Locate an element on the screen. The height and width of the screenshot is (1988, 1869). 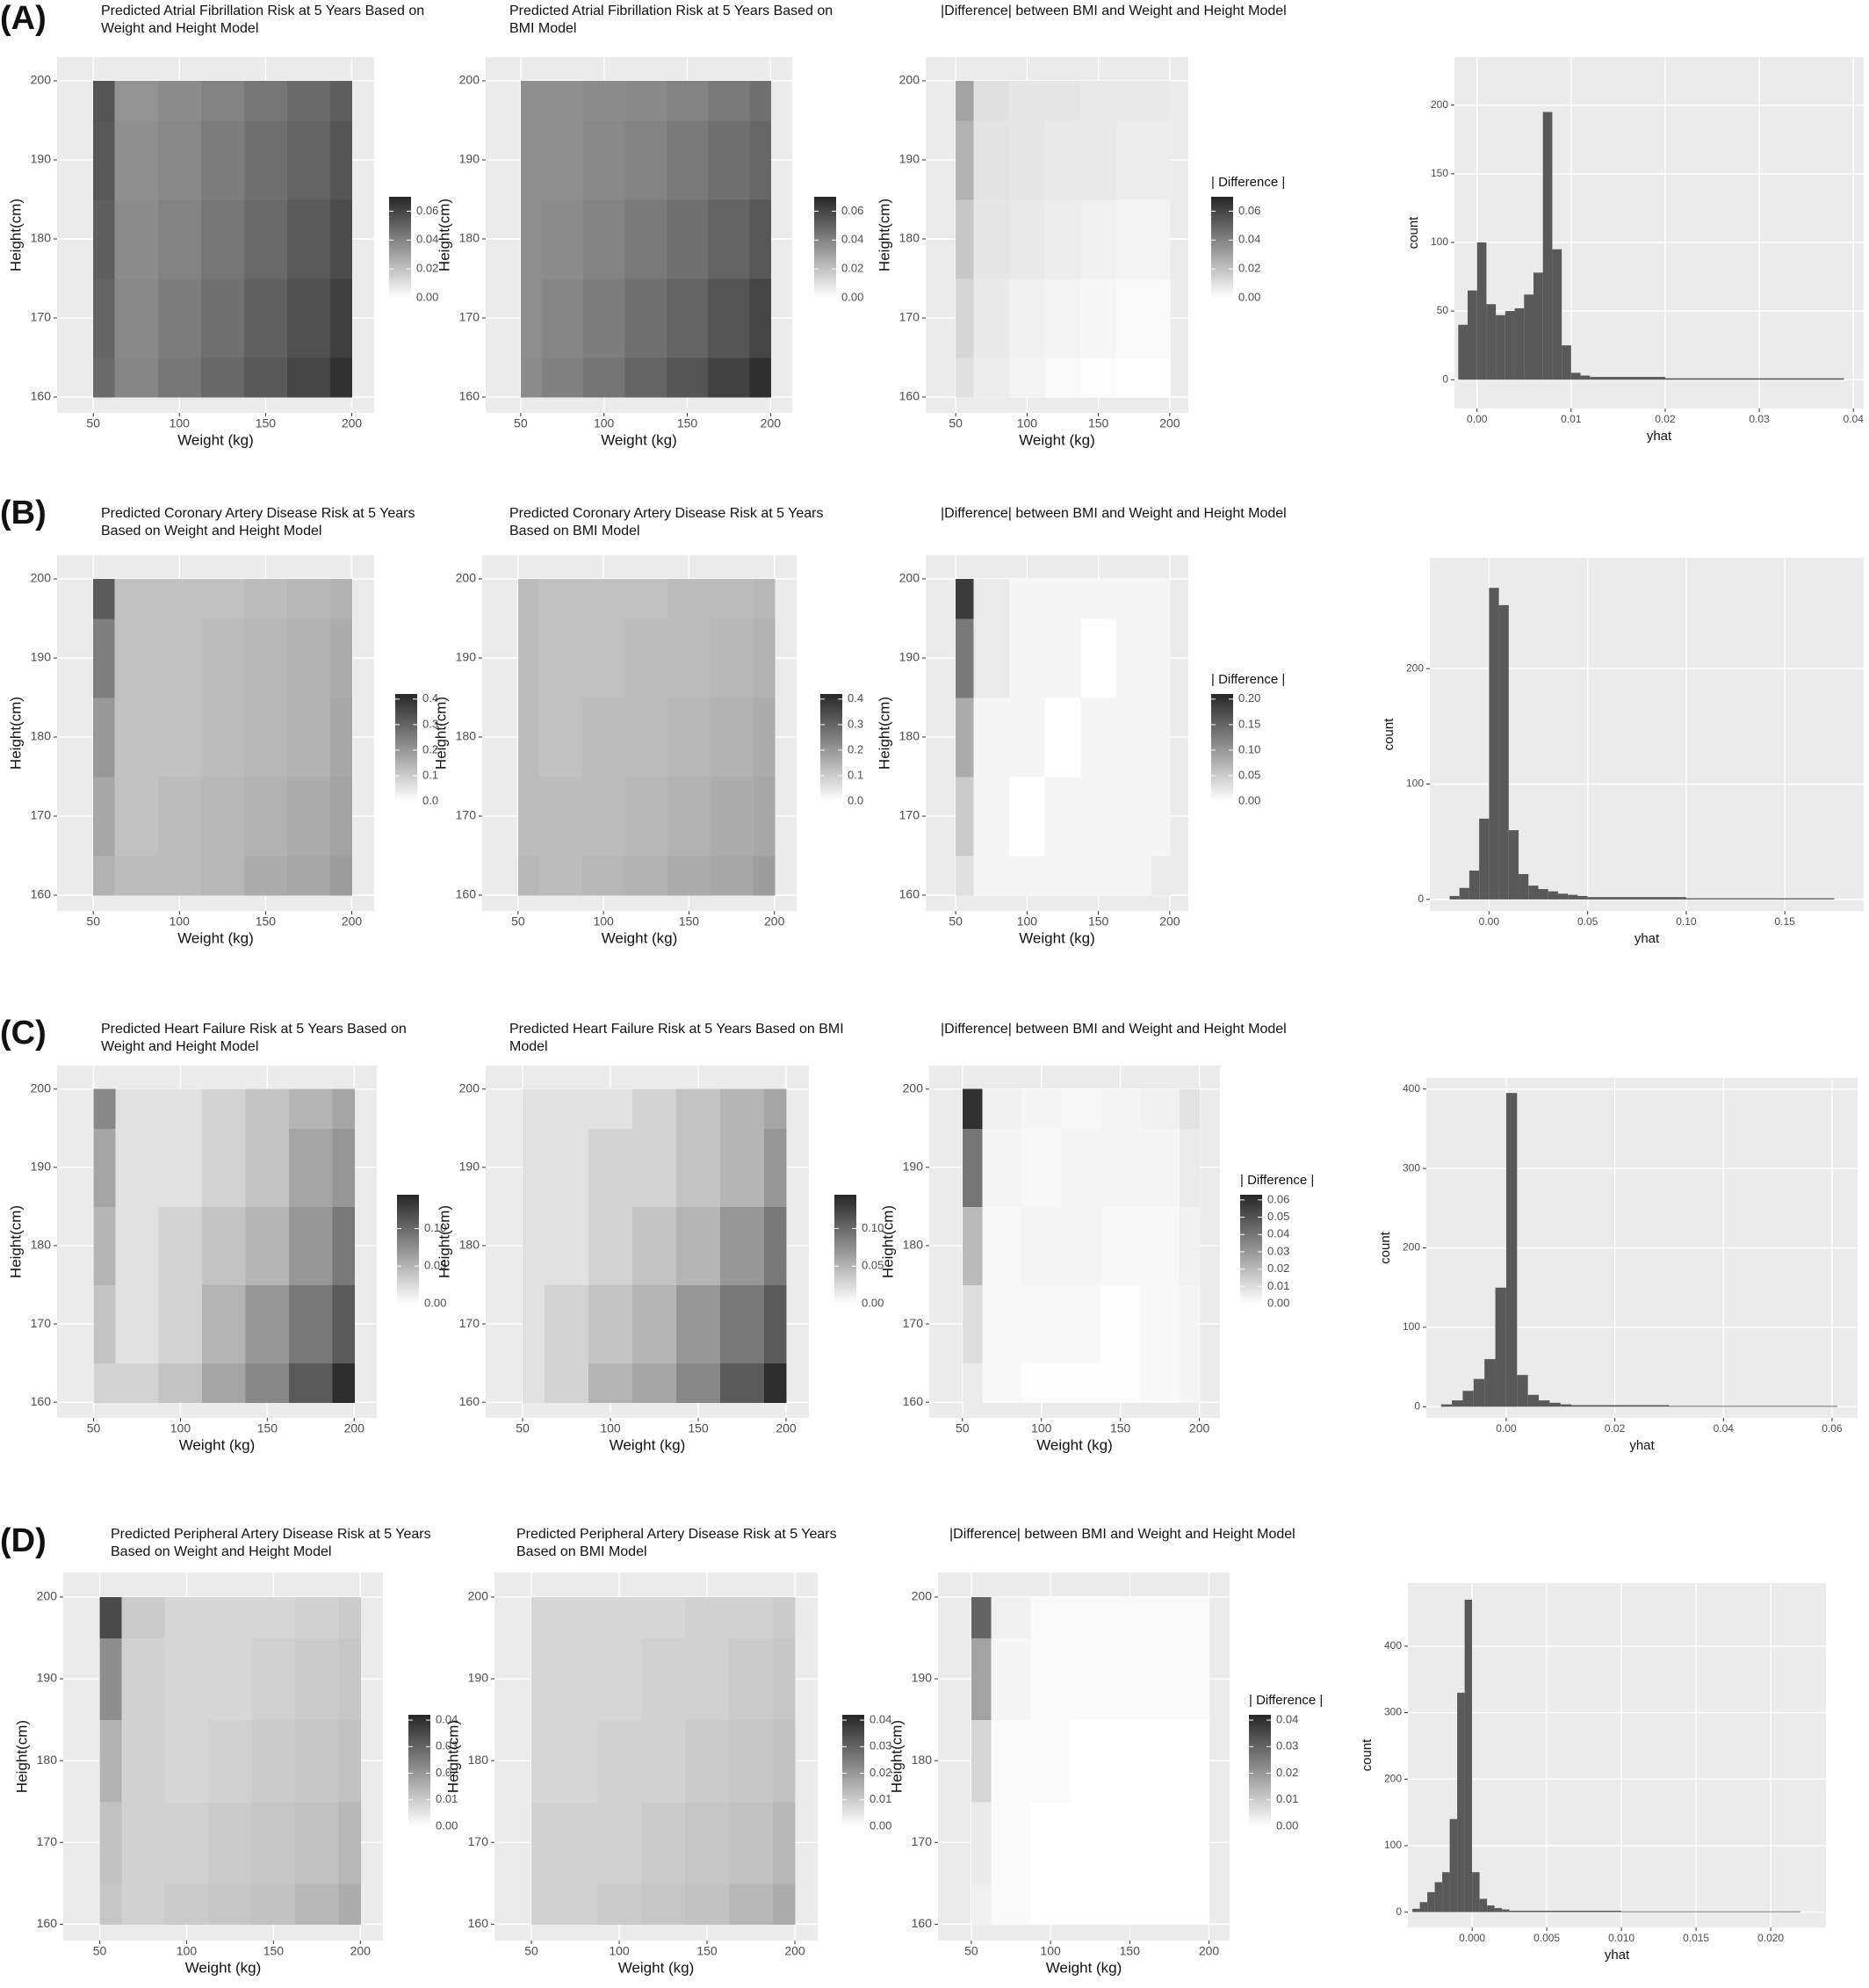
y-tick-label: 190 is located at coordinates (909, 159).